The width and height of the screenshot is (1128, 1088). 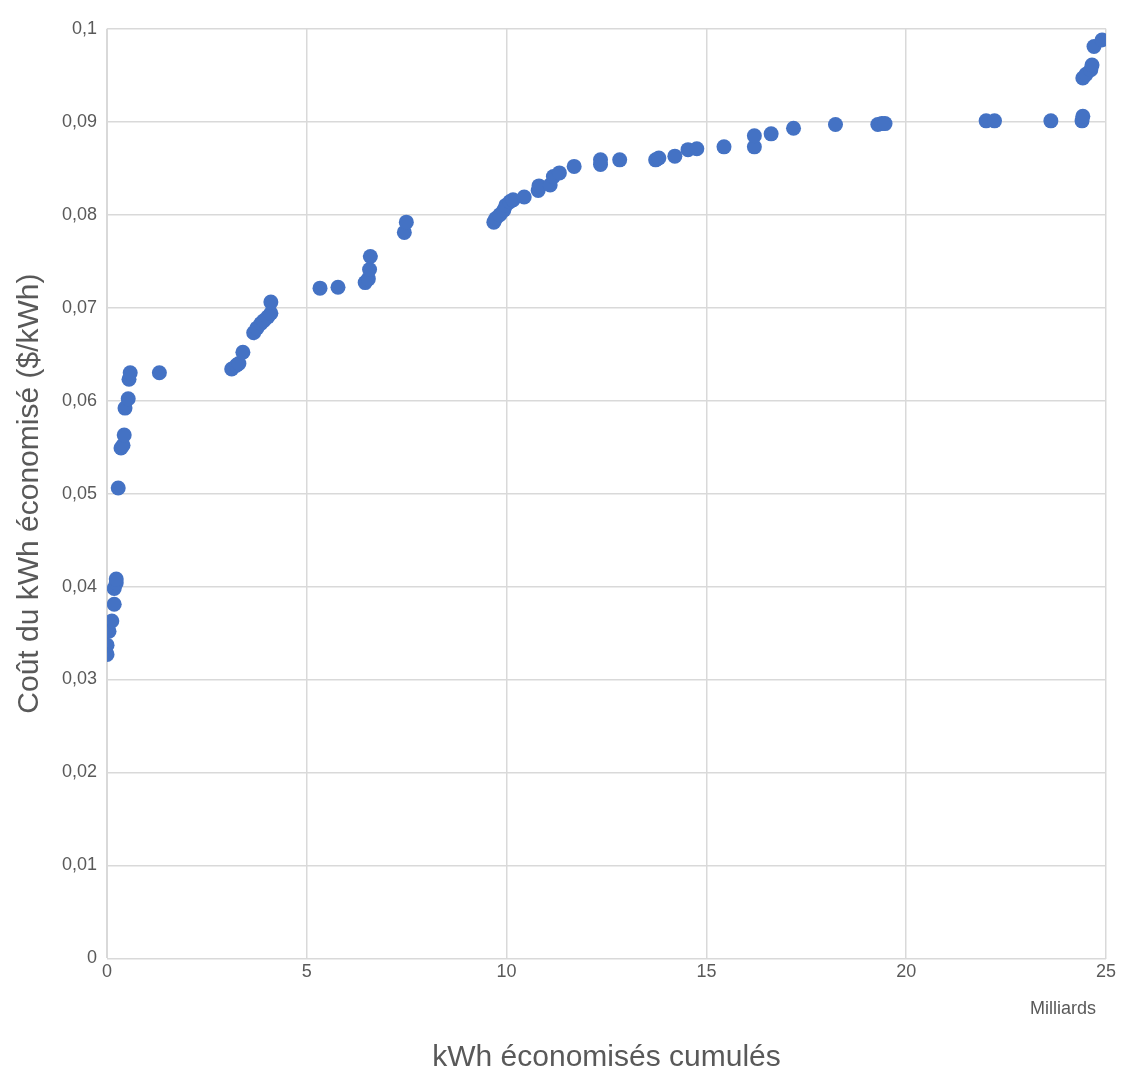 I want to click on y-tick-label: 0,08, so click(x=79, y=213).